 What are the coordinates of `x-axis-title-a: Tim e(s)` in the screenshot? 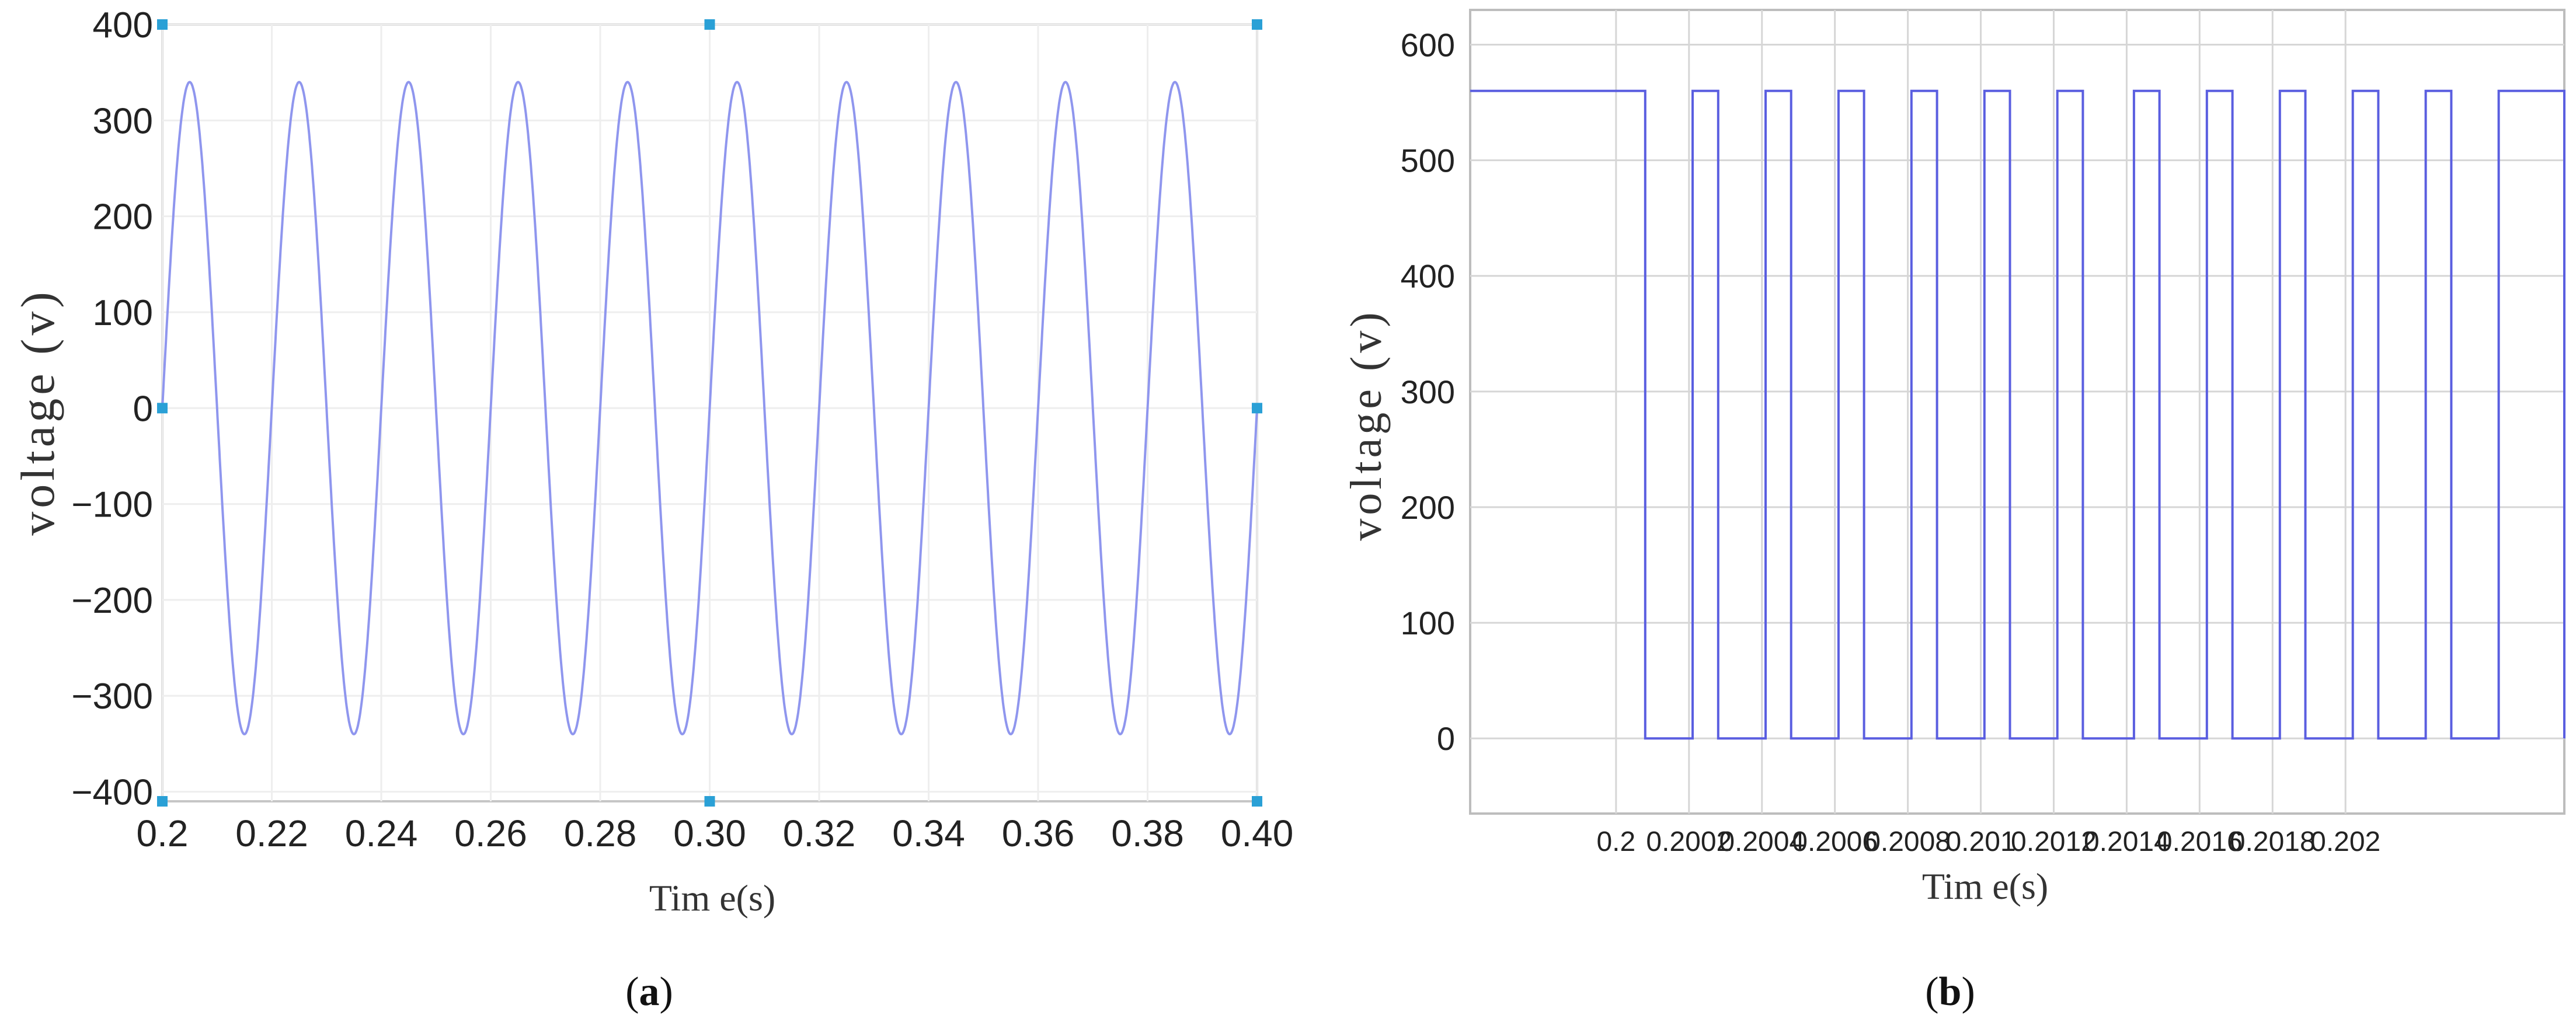 It's located at (712, 898).